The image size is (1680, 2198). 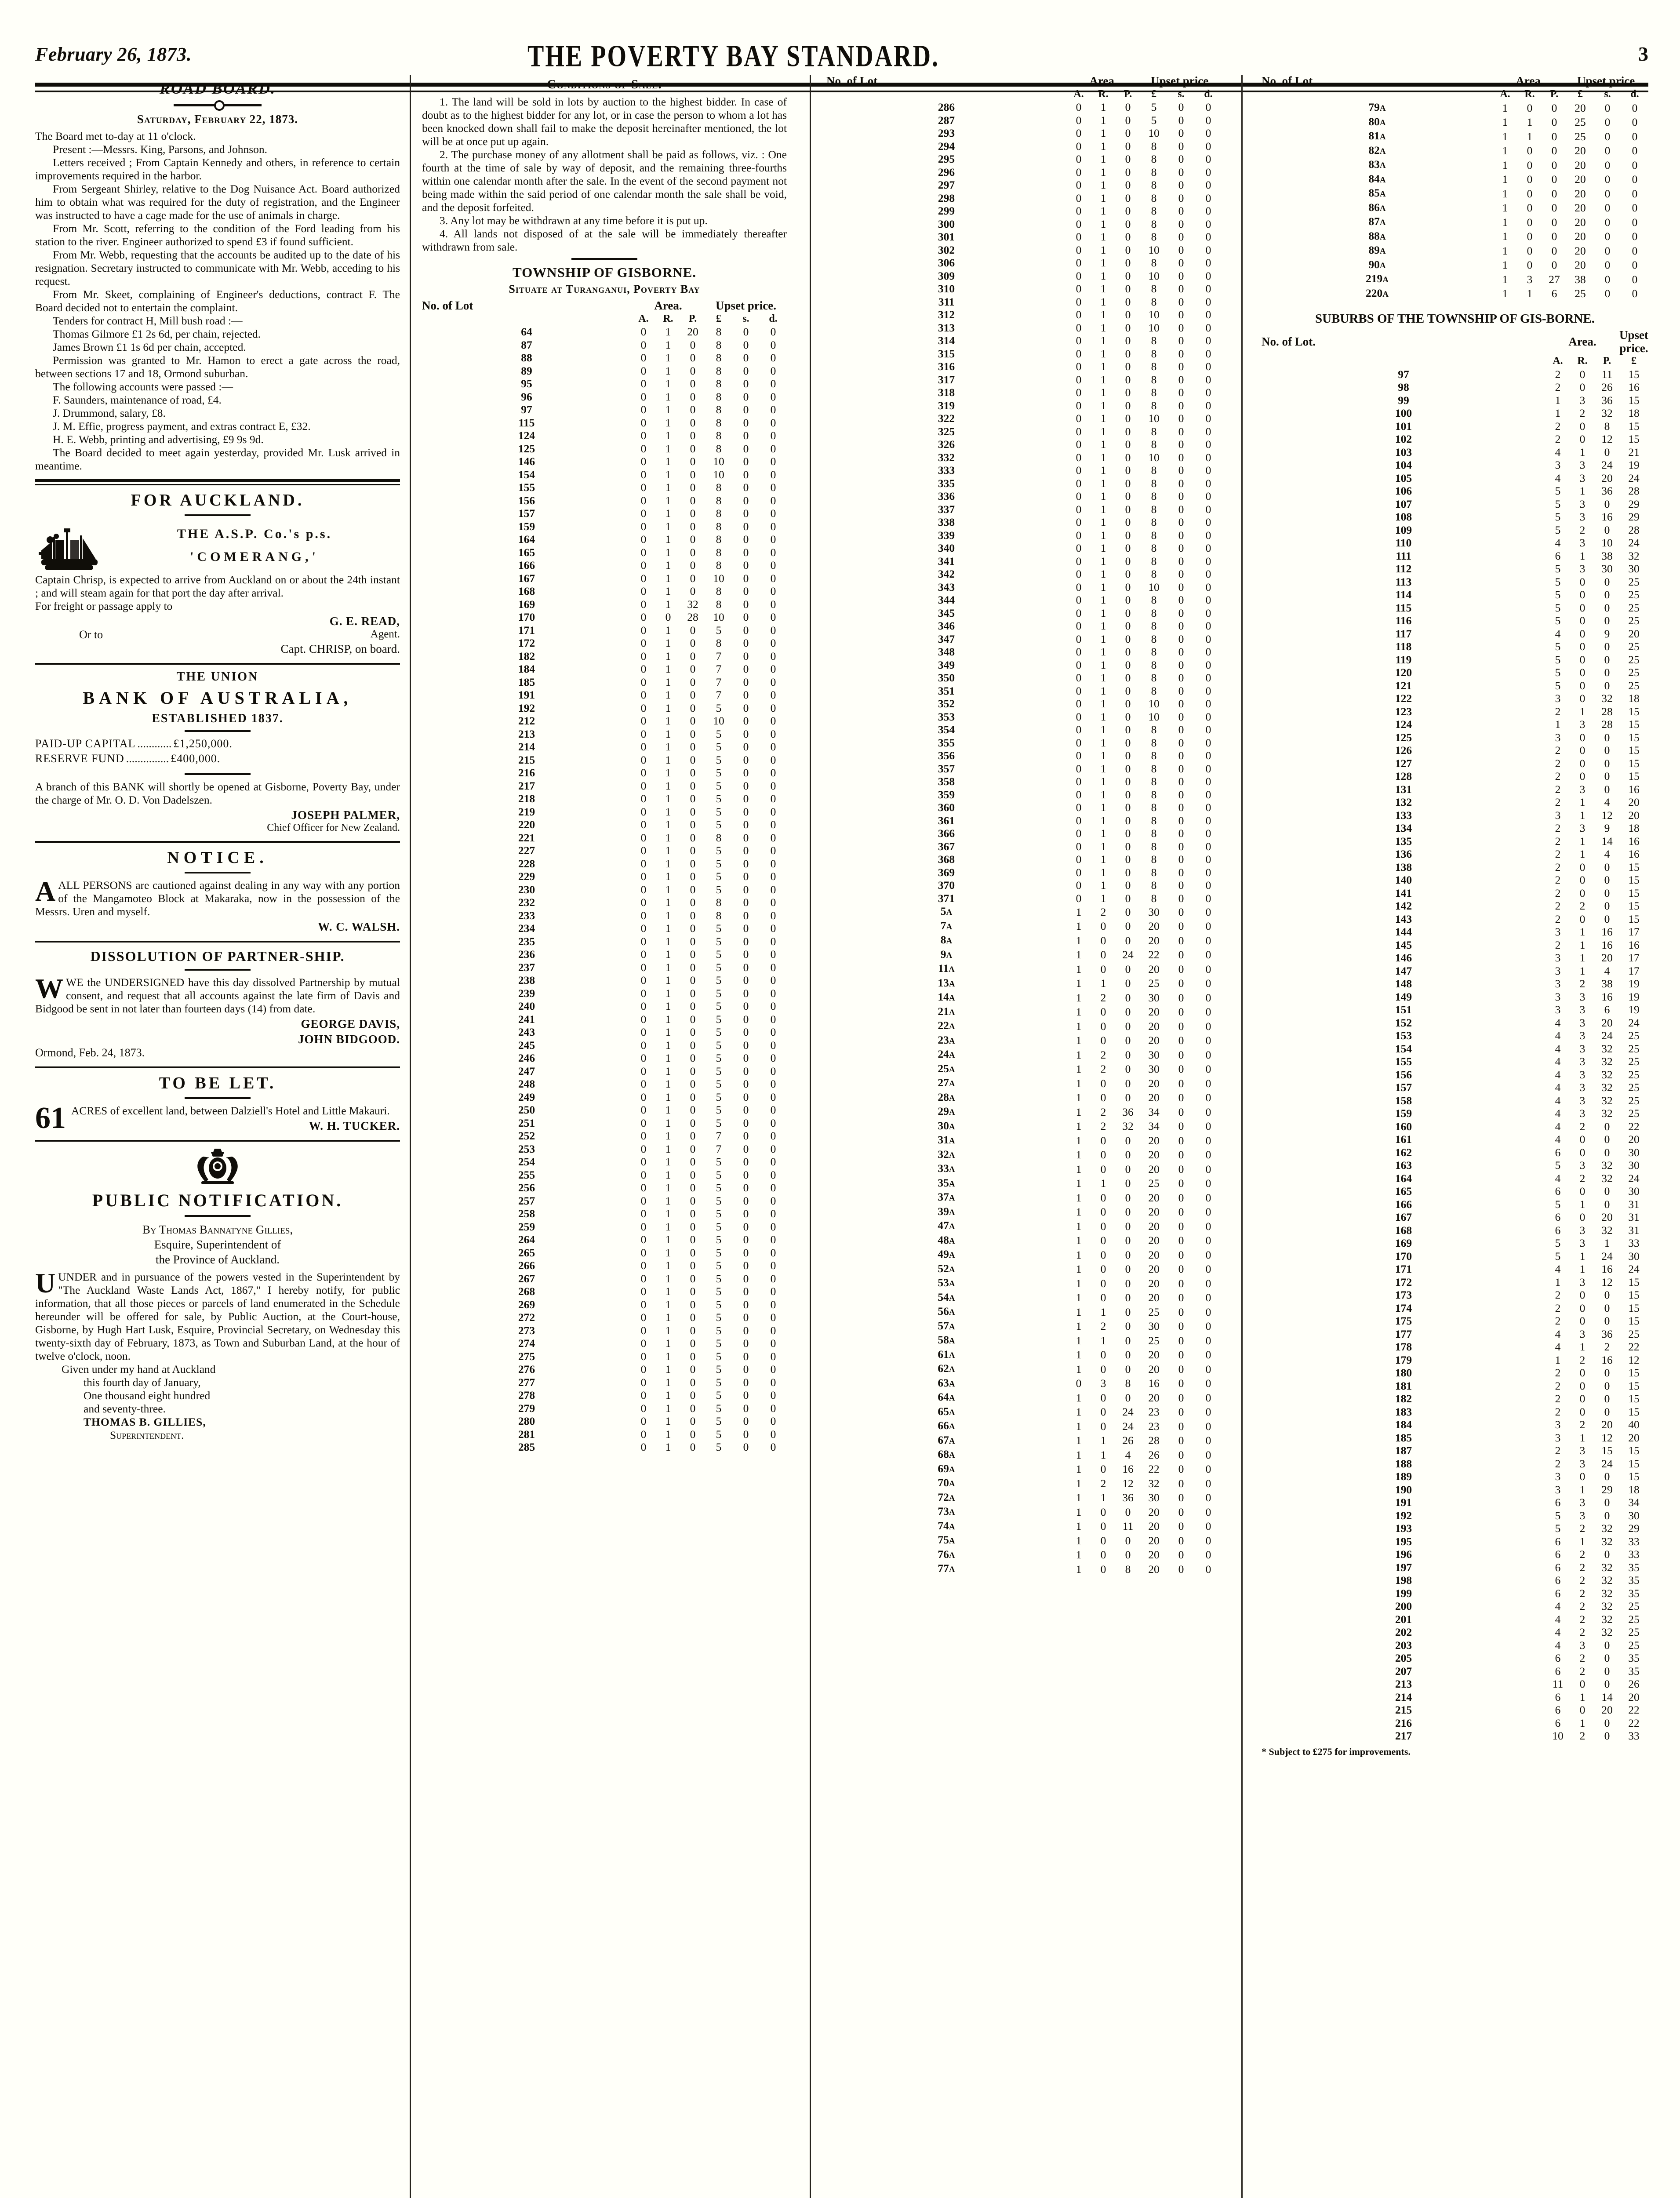 What do you see at coordinates (1455, 517) in the screenshot?
I see `table-row: 108 5 3 16 29` at bounding box center [1455, 517].